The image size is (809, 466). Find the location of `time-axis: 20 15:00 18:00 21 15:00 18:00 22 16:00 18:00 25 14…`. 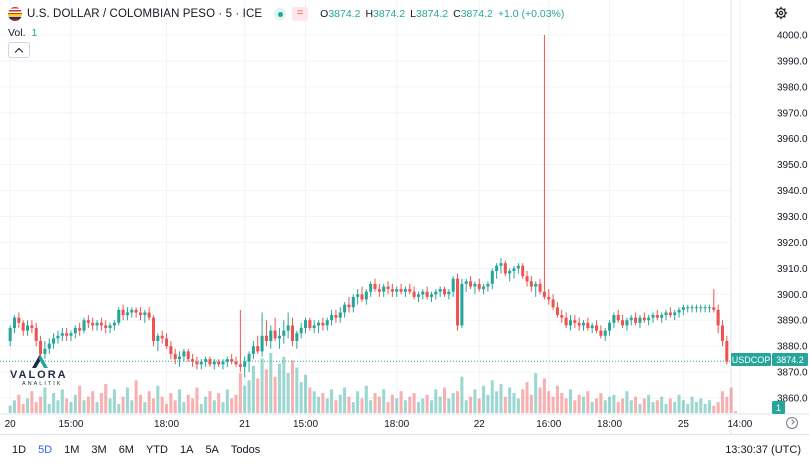

time-axis: 20 15:00 18:00 21 15:00 18:00 22 16:00 18:00 25 14… is located at coordinates (379, 424).